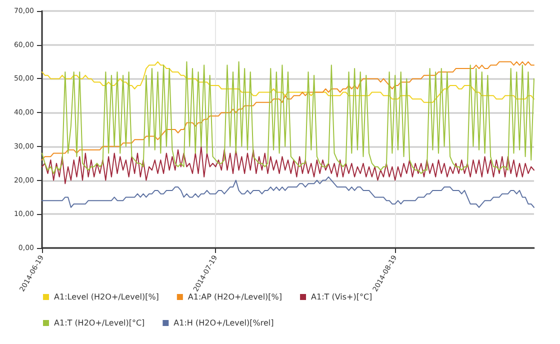 Image resolution: width=560 pixels, height=344 pixels. What do you see at coordinates (341, 297) in the screenshot?
I see `legend-label: A1:T (Vis+)[°C]` at bounding box center [341, 297].